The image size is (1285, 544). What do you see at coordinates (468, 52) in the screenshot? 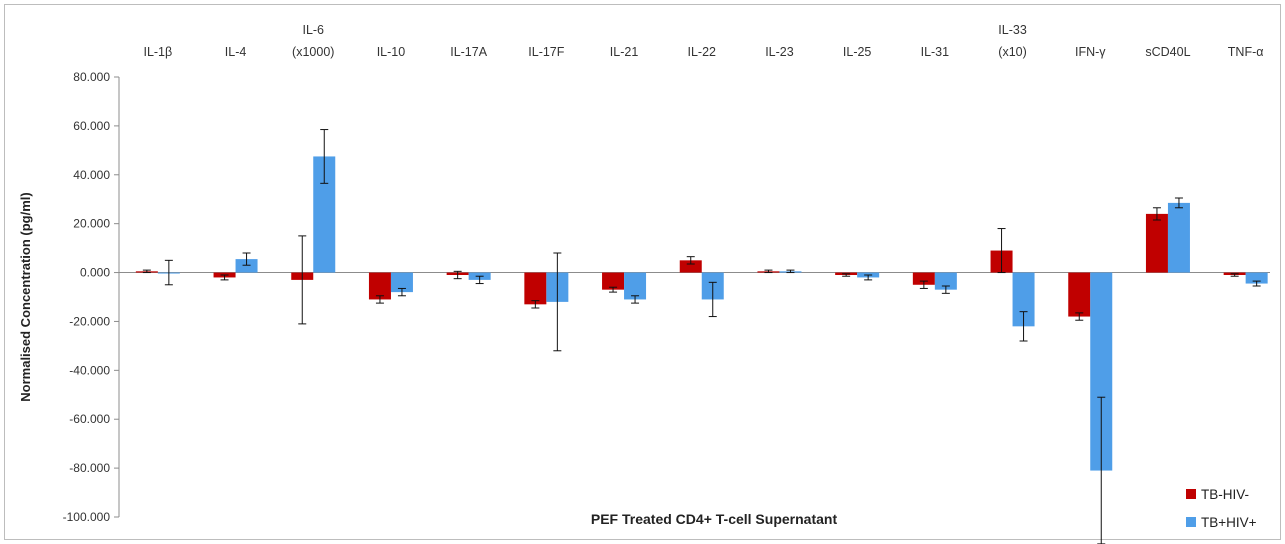
I see `category-label: IL-17A` at bounding box center [468, 52].